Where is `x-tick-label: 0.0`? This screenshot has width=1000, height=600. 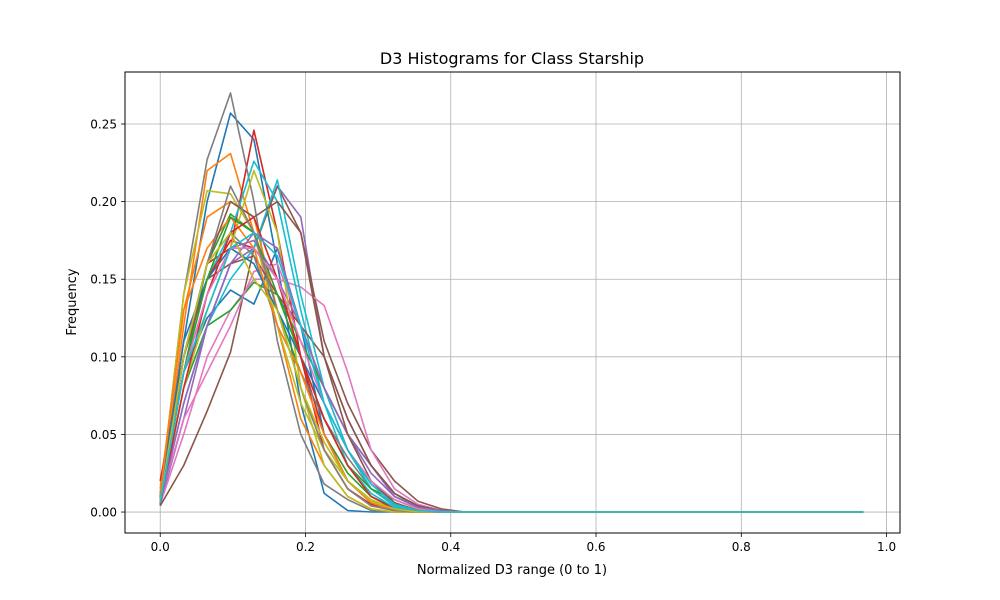 x-tick-label: 0.0 is located at coordinates (160, 547).